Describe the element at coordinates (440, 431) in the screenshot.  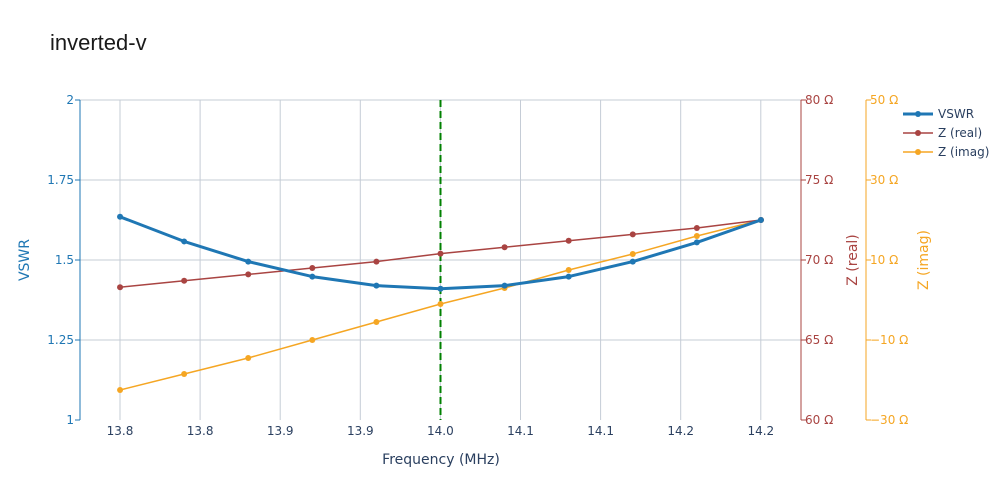
I see `x-tick-label: 14.0` at that location.